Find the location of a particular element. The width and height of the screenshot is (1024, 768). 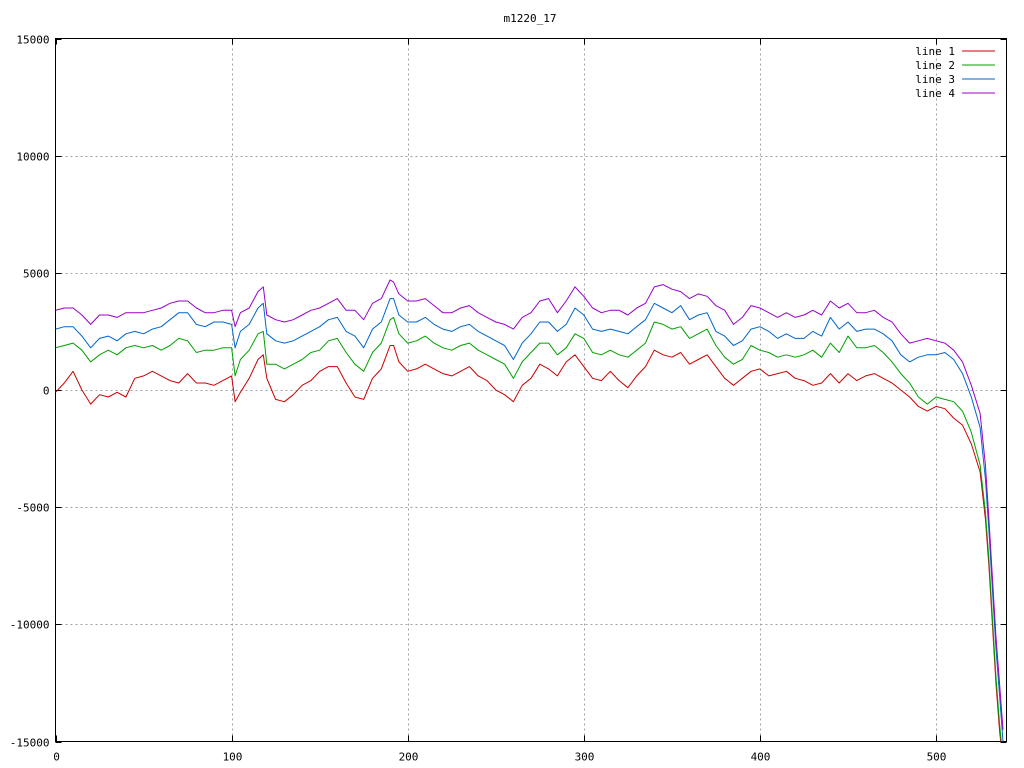

y-tick-label: -15000 is located at coordinates (30, 743).